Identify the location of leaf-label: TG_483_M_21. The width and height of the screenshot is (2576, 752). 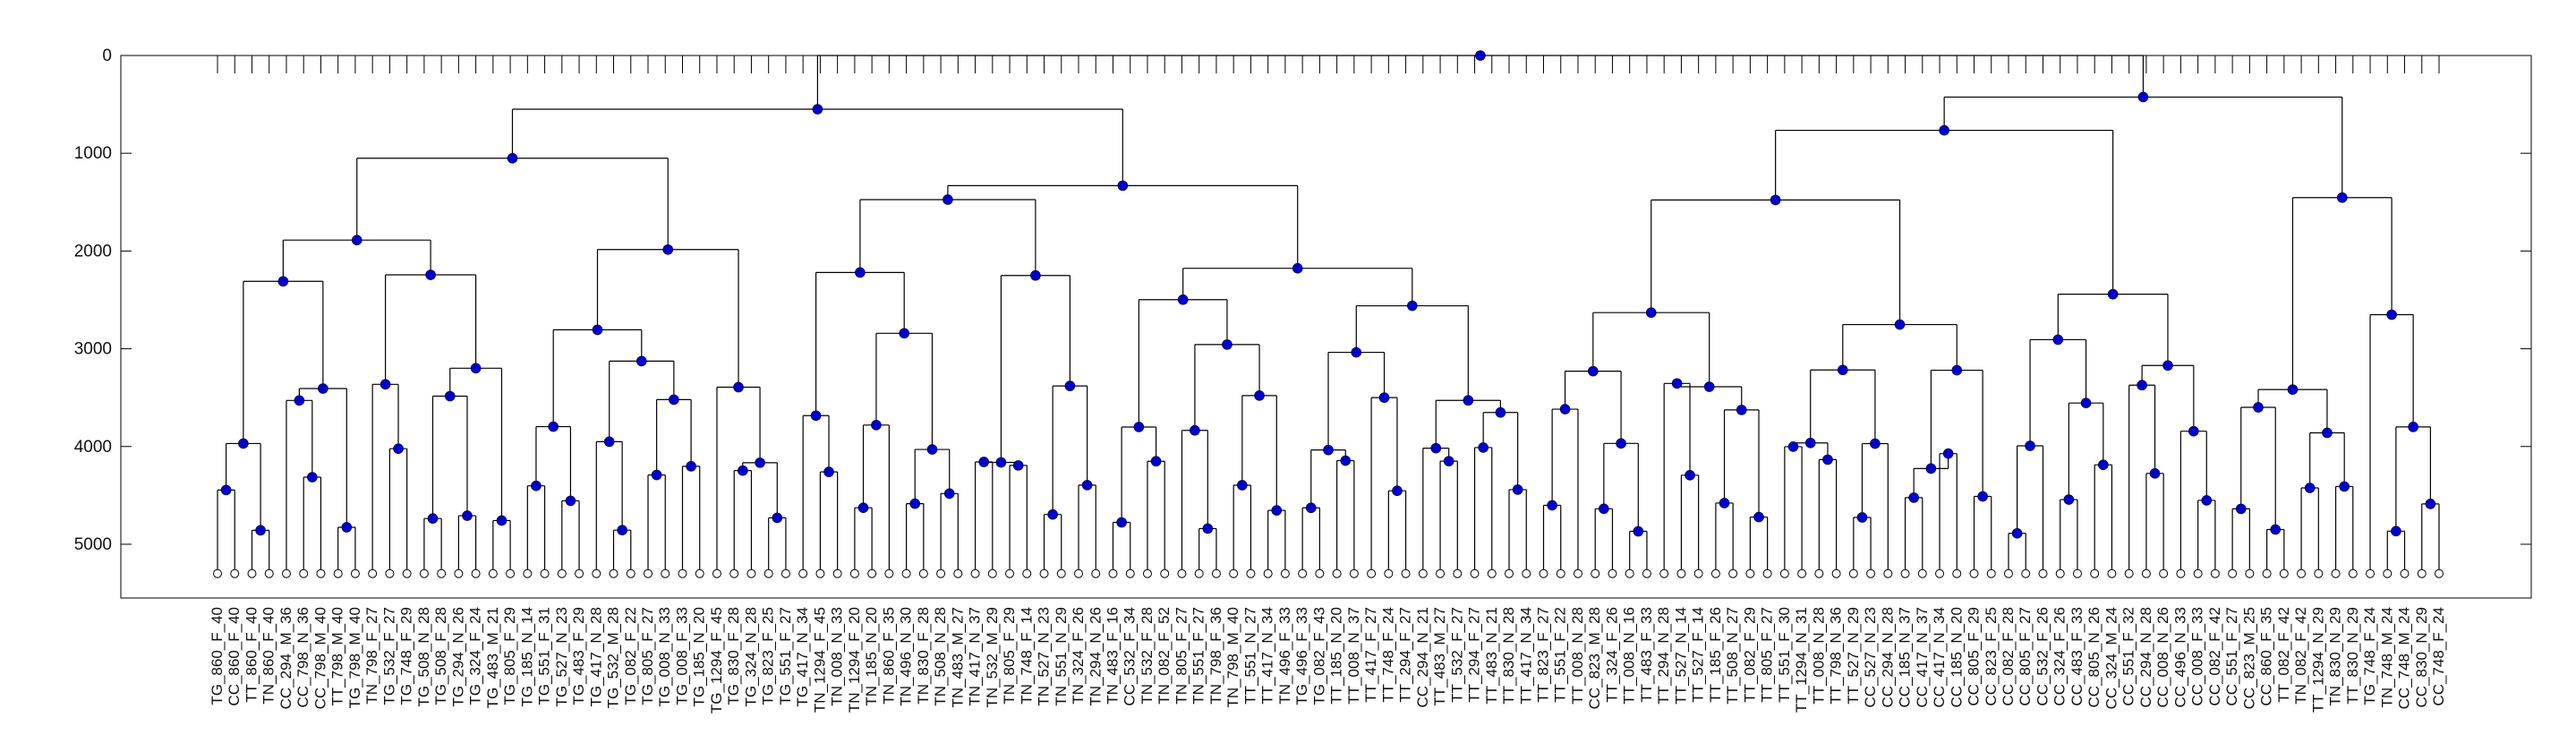
(492, 657).